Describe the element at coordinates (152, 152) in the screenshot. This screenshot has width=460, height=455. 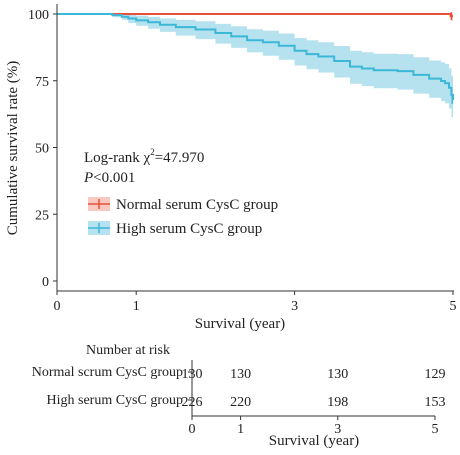
I see `chi-superscript: 2` at that location.